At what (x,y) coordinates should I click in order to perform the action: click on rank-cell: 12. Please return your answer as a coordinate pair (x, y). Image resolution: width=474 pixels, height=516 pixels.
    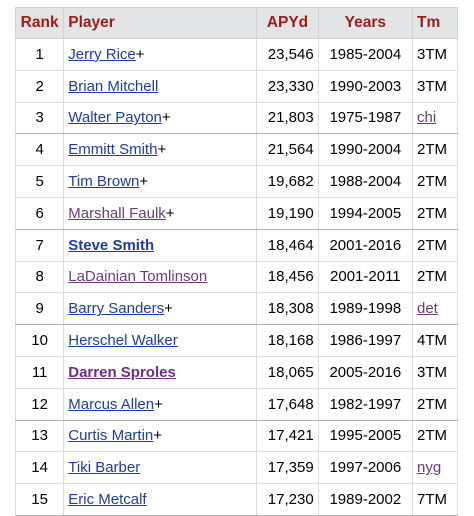
    Looking at the image, I should click on (39, 404).